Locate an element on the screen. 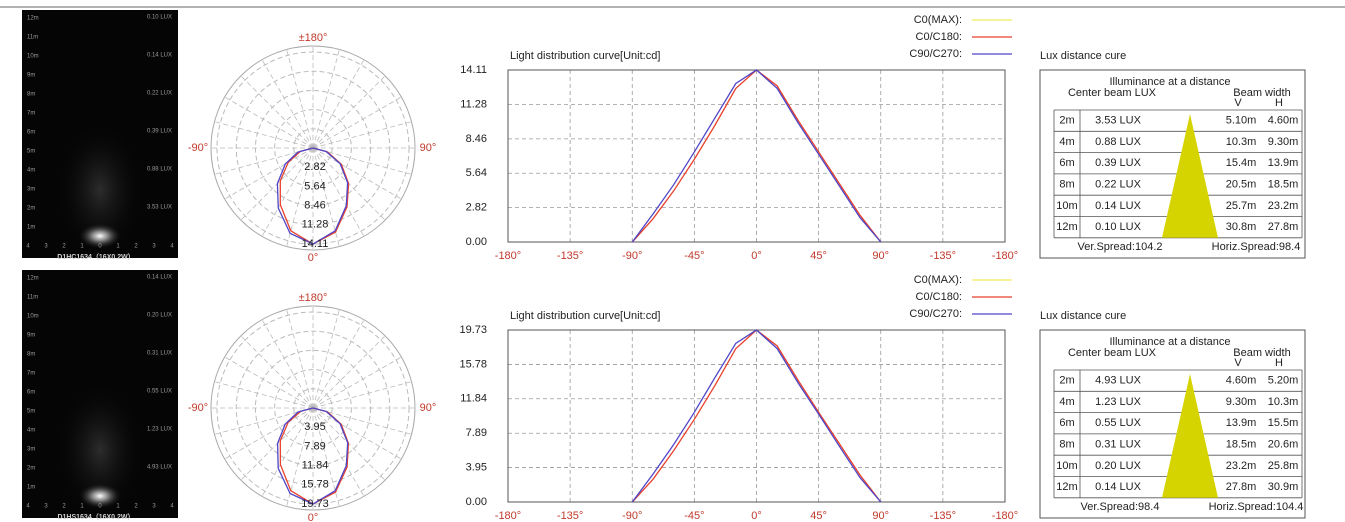 Image resolution: width=1345 pixels, height=522 pixels. x-tick-label: -45° is located at coordinates (694, 516).